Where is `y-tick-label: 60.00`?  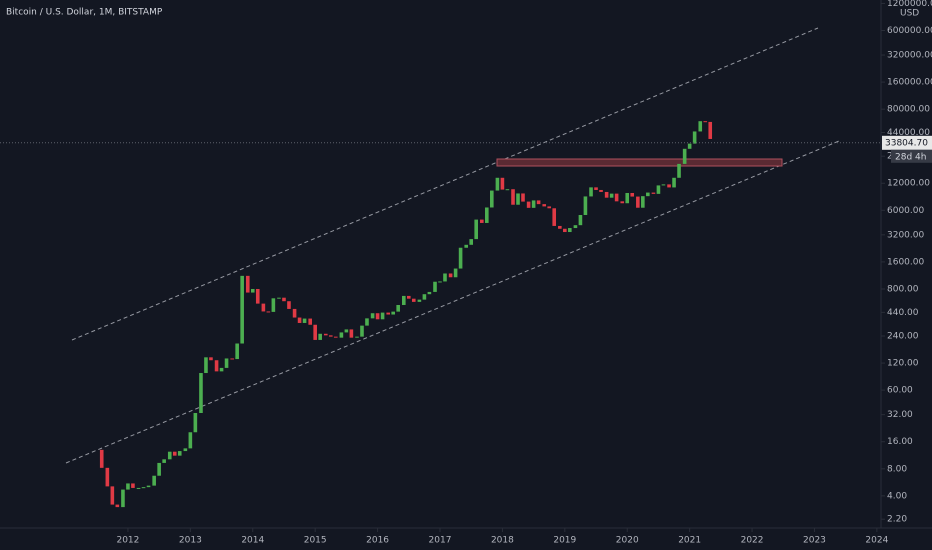 y-tick-label: 60.00 is located at coordinates (900, 391).